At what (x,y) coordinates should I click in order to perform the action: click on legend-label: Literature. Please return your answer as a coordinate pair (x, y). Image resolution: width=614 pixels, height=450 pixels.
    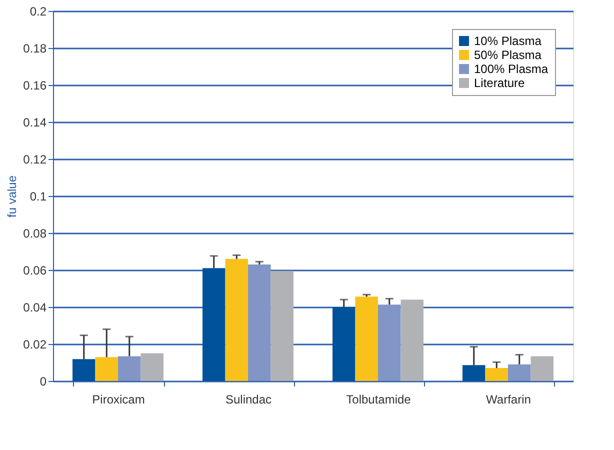
    Looking at the image, I should click on (500, 83).